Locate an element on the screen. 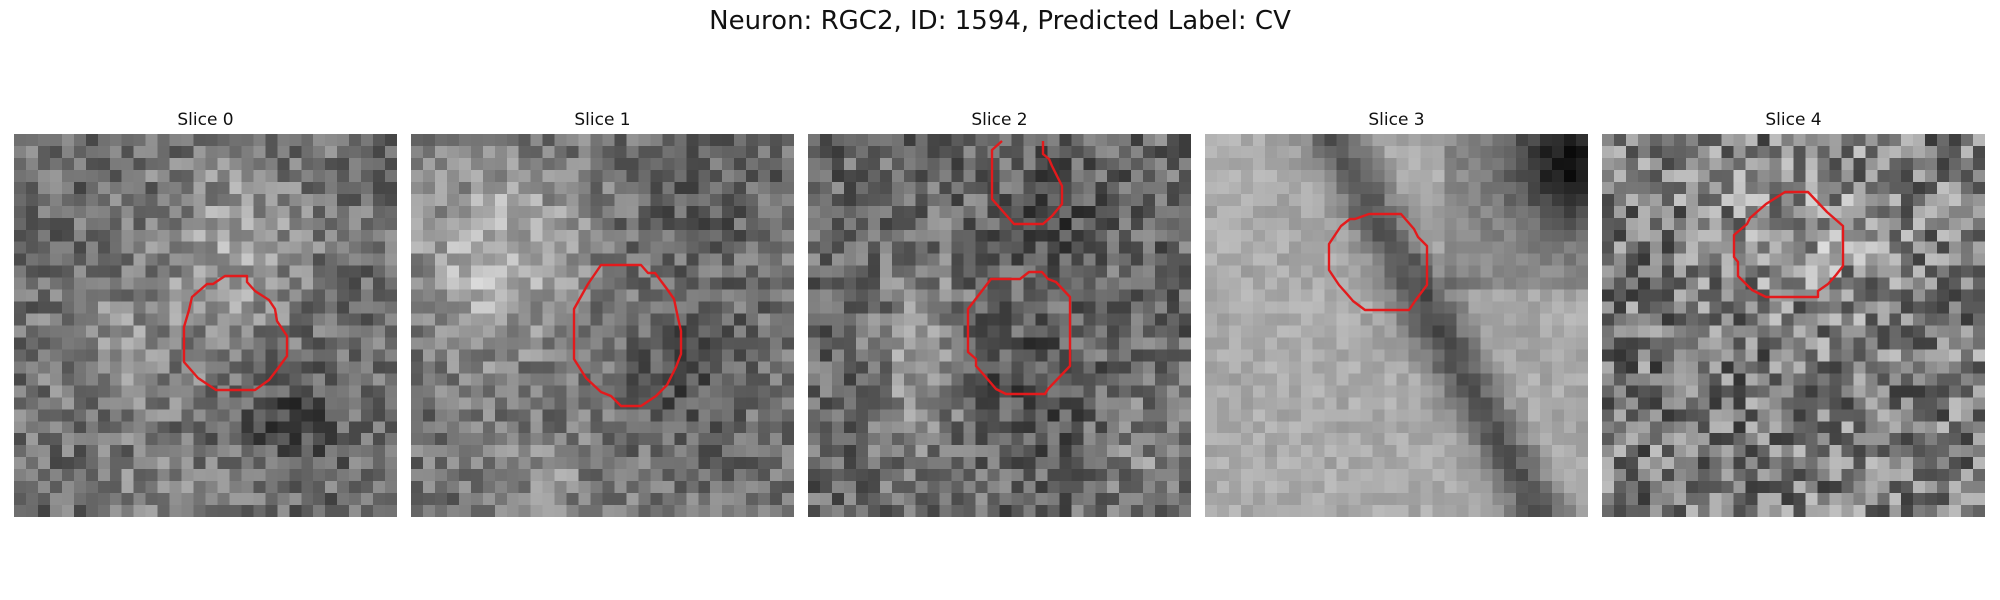 Image resolution: width=2000 pixels, height=600 pixels. slice-title-4: Slice 4 is located at coordinates (1793, 120).